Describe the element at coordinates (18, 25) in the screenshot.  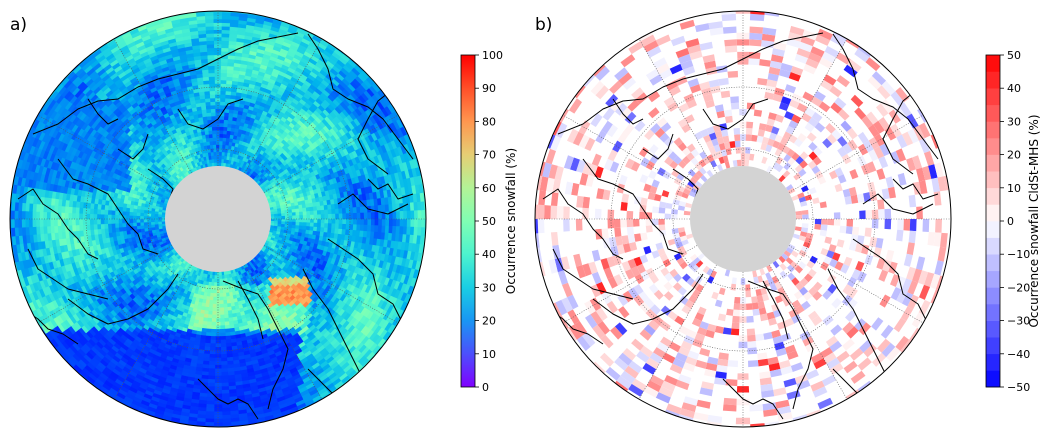
I see `panel-a-label: a)` at that location.